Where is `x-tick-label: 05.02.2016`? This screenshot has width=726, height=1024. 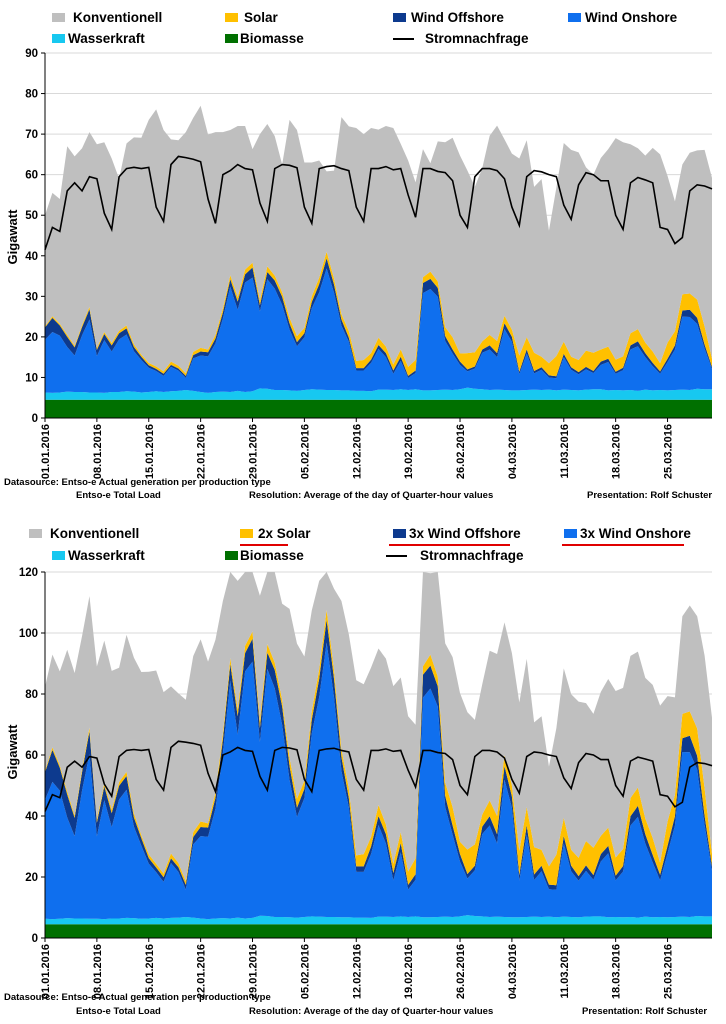 x-tick-label: 05.02.2016 is located at coordinates (305, 971).